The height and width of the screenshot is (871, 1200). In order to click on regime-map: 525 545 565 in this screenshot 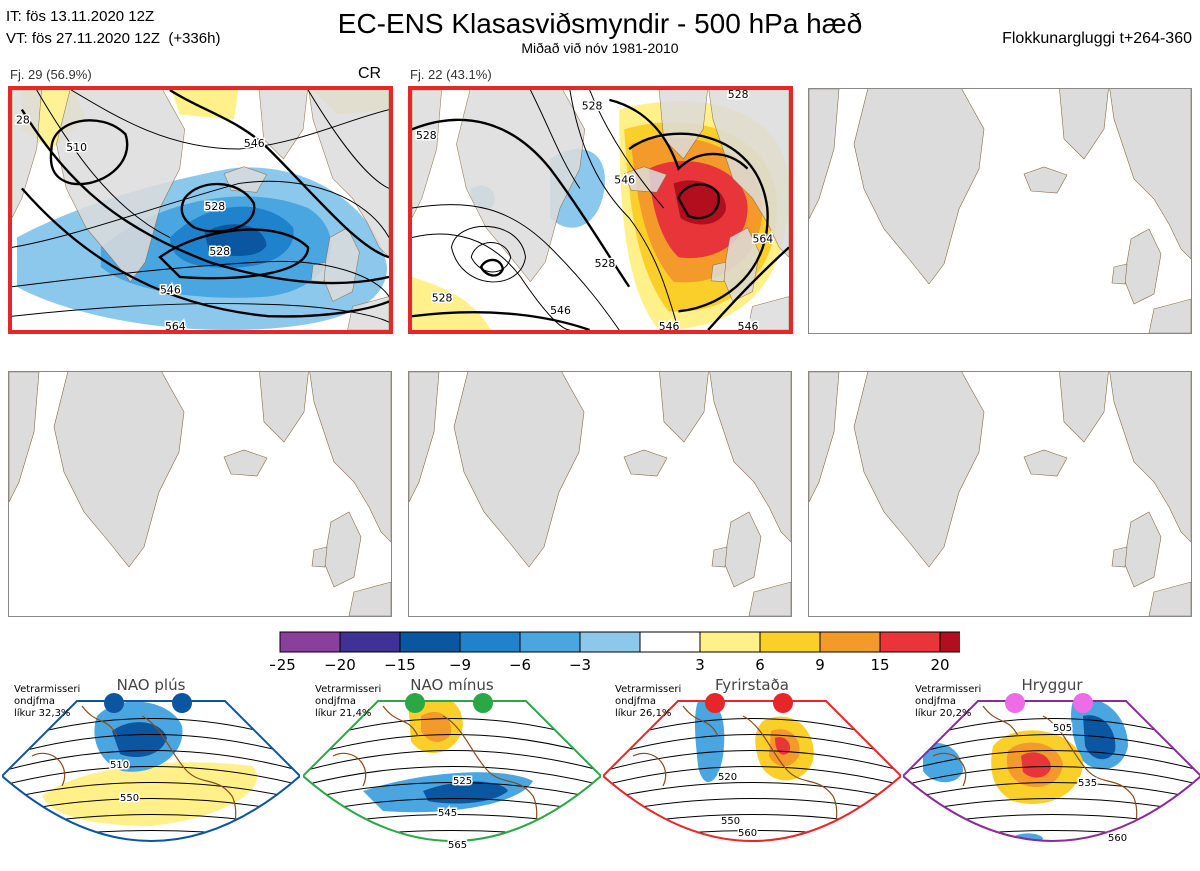, I will do `click(452, 773)`.